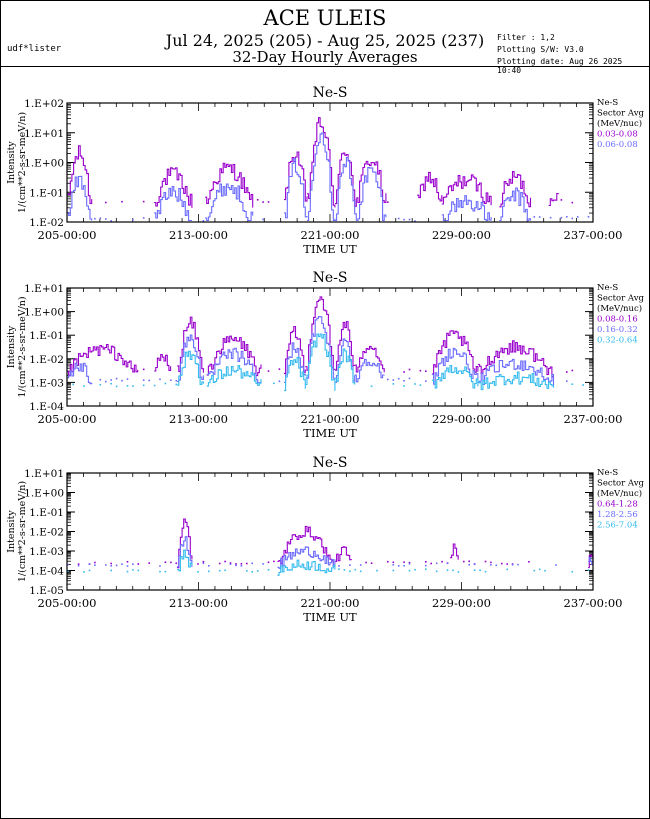  Describe the element at coordinates (44, 104) in the screenshot. I see `y-tick-label: 1.E+02` at that location.